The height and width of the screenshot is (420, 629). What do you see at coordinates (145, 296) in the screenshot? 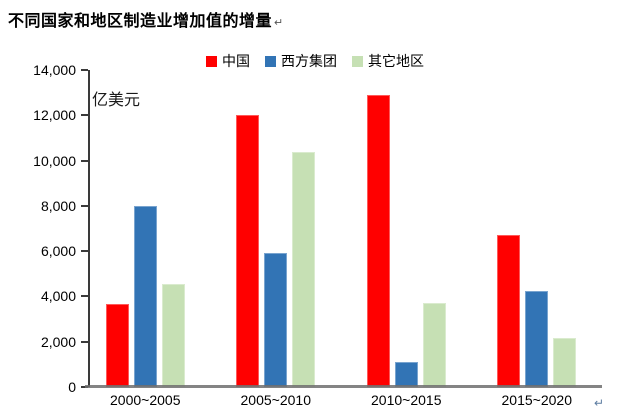
I see `bar-西方集团-2000~2005` at bounding box center [145, 296].